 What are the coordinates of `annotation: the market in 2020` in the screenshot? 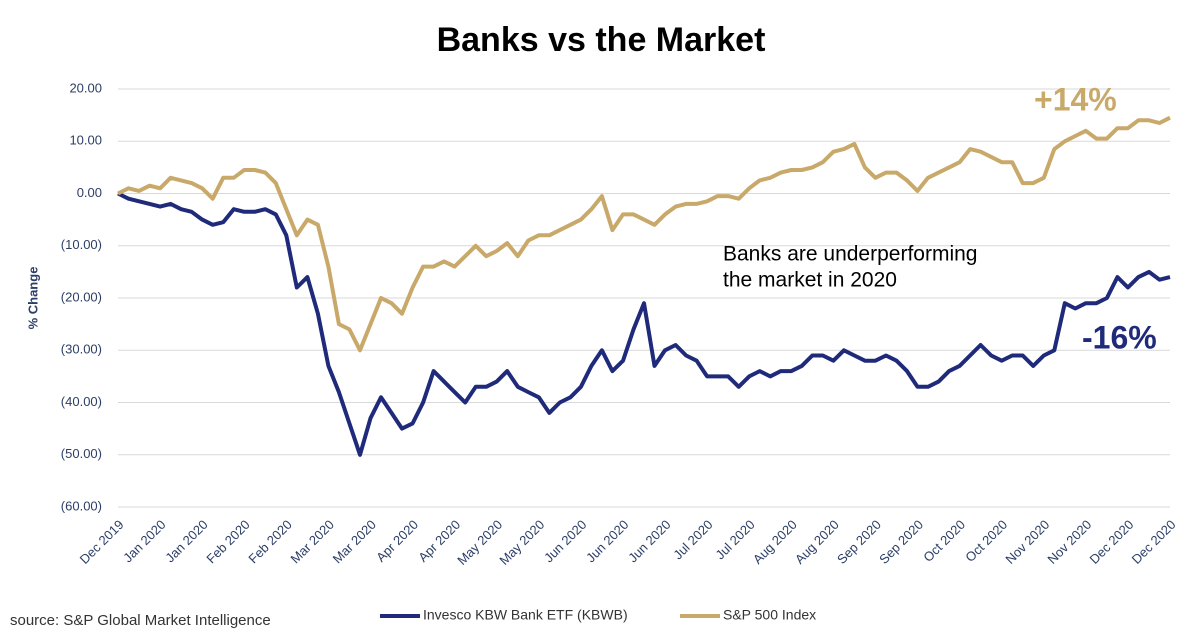 It's located at (810, 280).